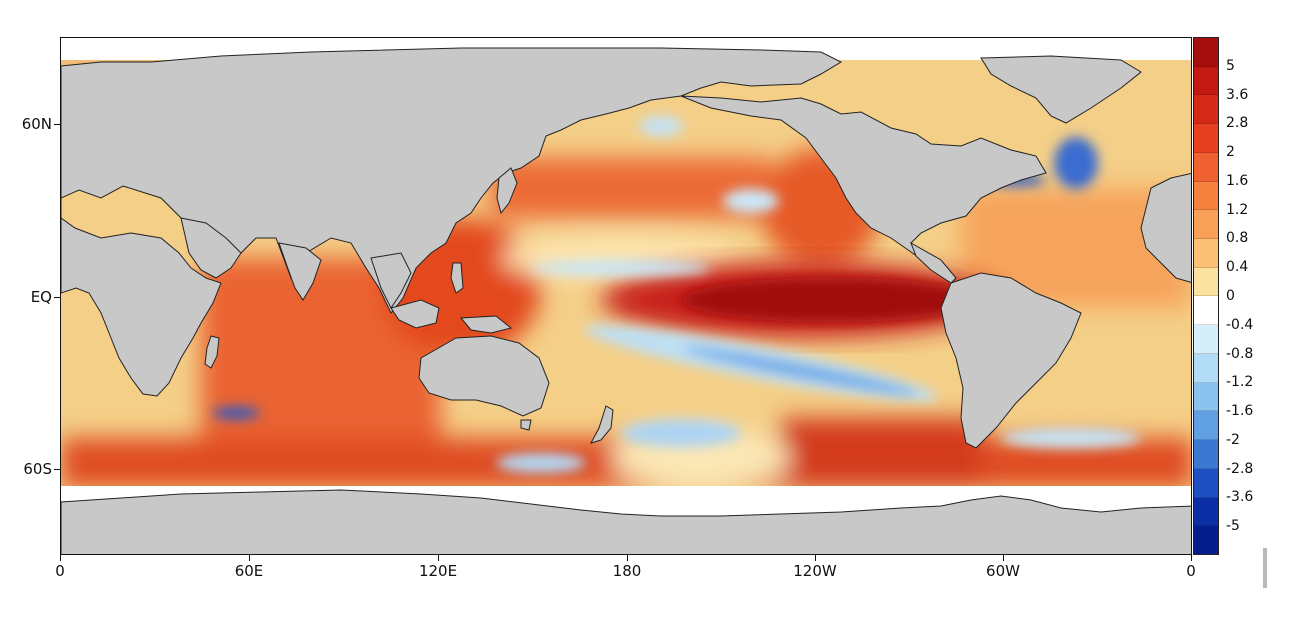  I want to click on landmass-europe-east-edge, so click(1165, 227).